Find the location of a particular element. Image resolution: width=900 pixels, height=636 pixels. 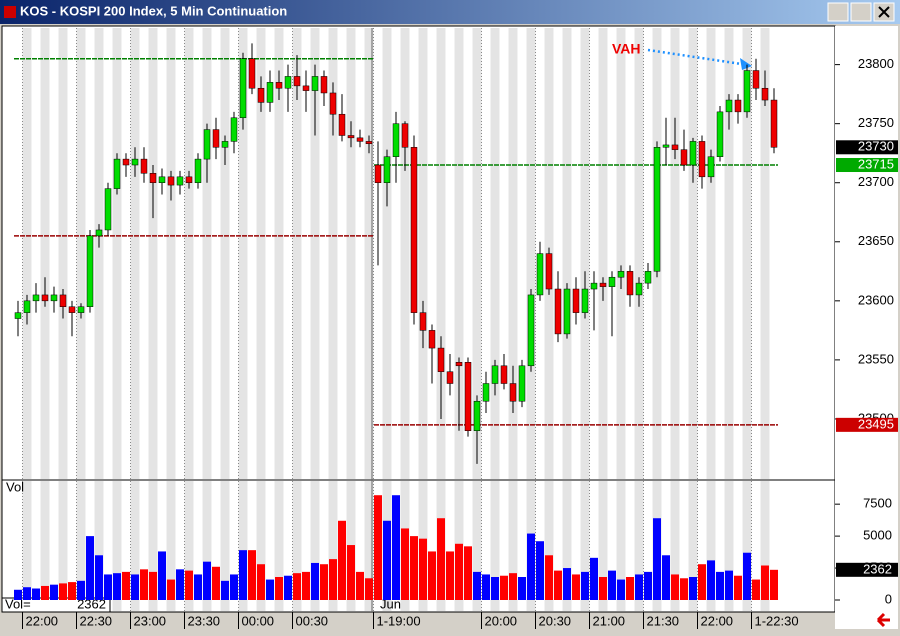

minimize-button is located at coordinates (838, 12).